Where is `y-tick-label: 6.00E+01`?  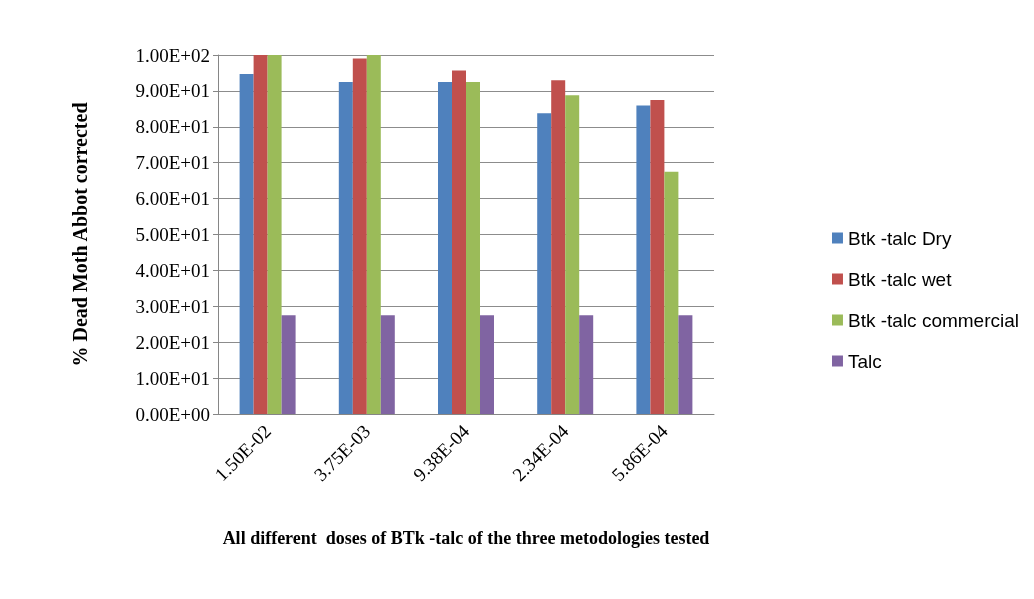 y-tick-label: 6.00E+01 is located at coordinates (172, 199).